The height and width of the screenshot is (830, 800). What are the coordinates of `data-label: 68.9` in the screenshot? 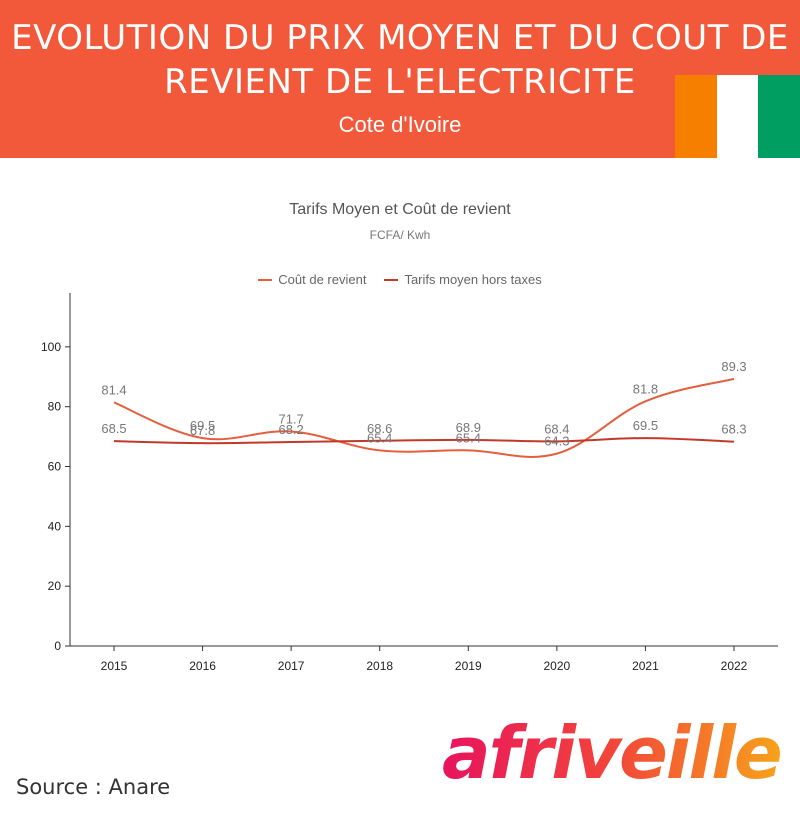 It's located at (468, 427).